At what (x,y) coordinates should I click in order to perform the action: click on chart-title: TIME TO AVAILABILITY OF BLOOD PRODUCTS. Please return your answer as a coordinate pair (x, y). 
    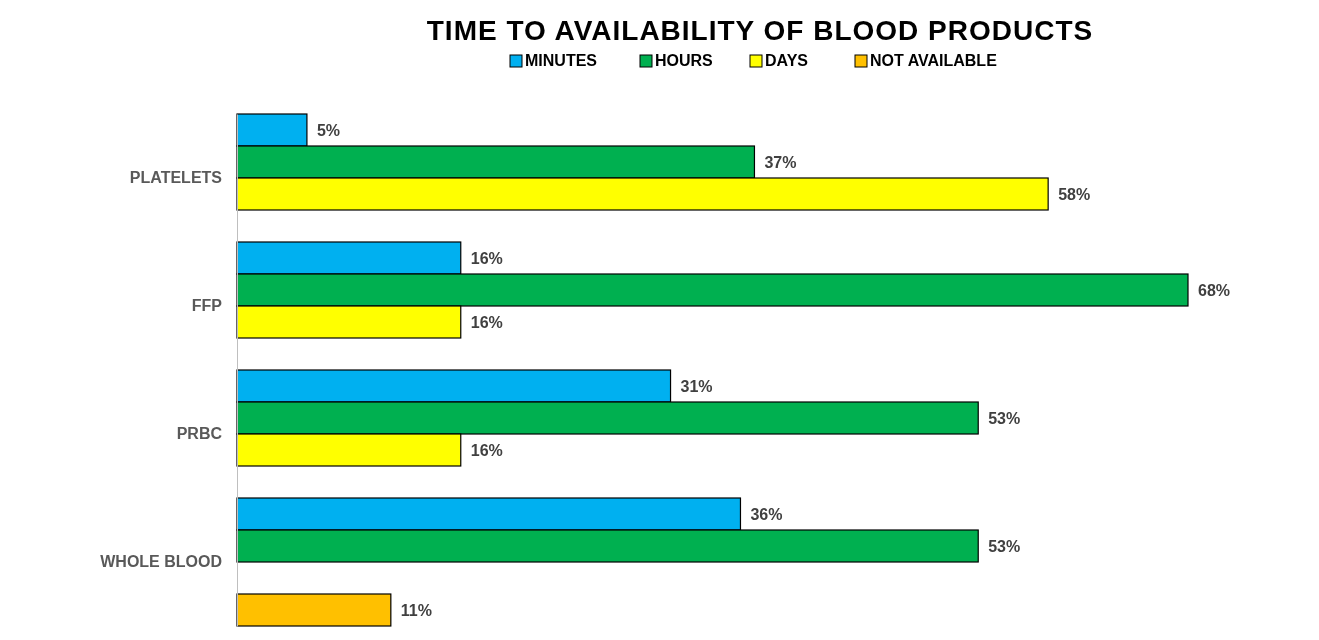
    Looking at the image, I should click on (760, 30).